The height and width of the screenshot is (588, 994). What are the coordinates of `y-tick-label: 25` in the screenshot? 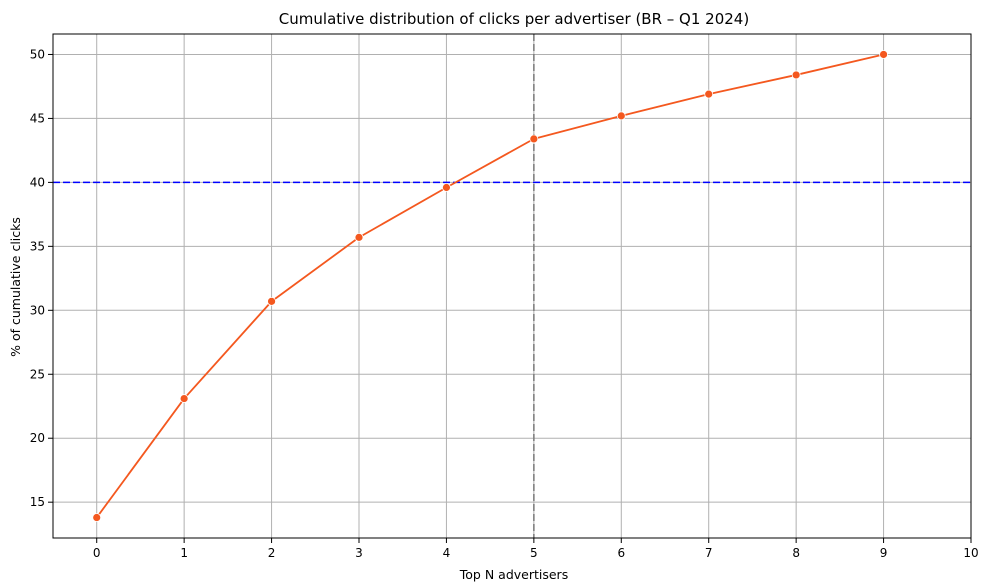 It's located at (37, 374).